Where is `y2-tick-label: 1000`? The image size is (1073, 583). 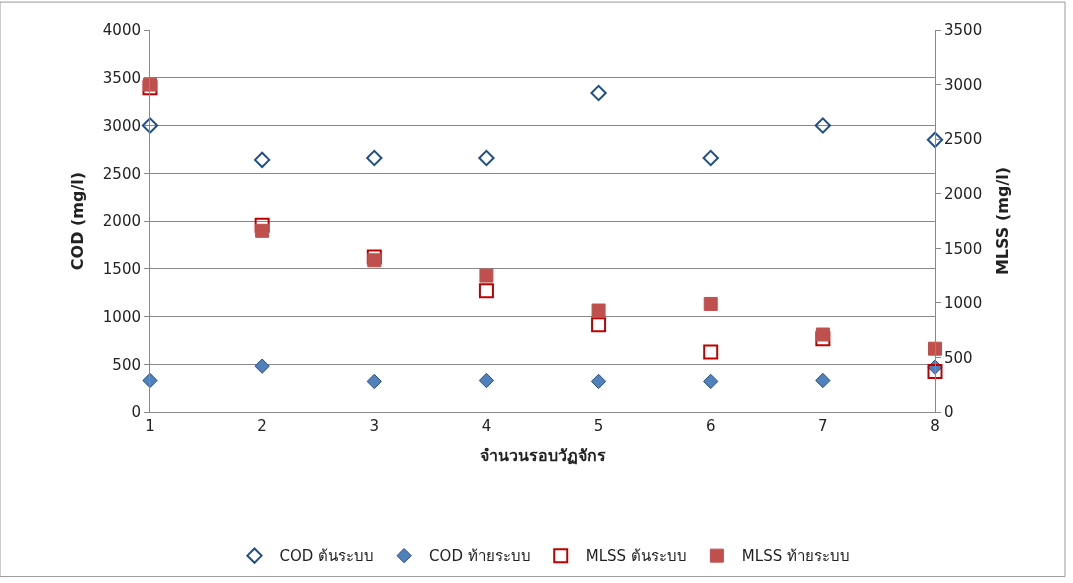 y2-tick-label: 1000 is located at coordinates (963, 303).